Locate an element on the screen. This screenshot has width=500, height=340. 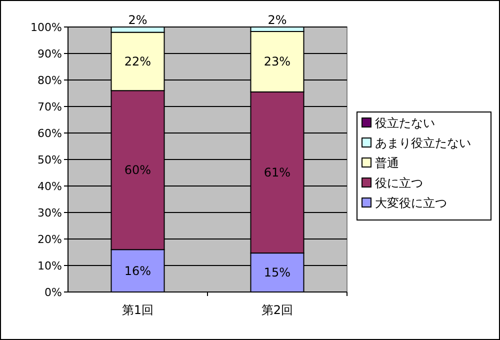
x-tick-label: 第1回 is located at coordinates (138, 310).